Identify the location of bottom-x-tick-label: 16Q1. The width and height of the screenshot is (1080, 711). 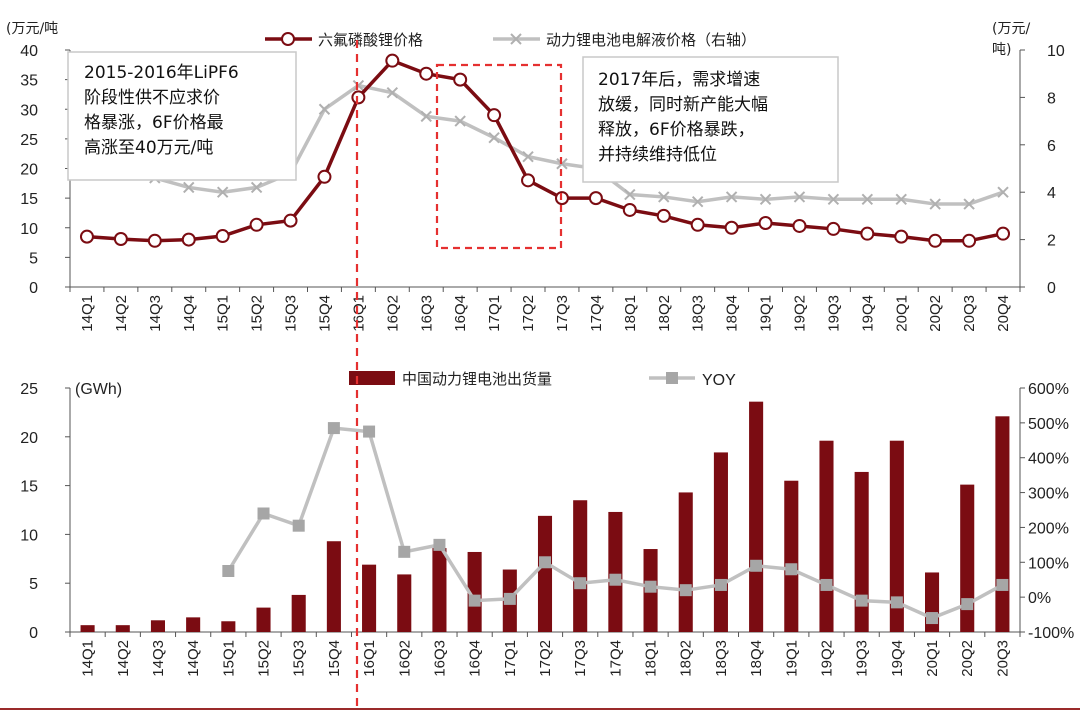
(369, 658).